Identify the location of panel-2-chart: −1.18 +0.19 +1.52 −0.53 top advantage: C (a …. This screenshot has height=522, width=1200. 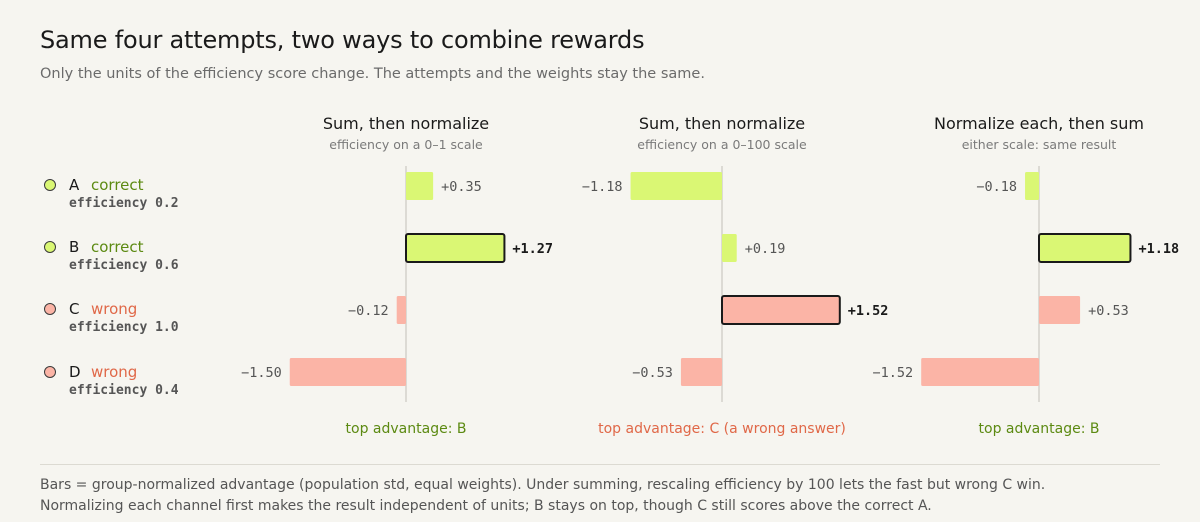
(735, 301).